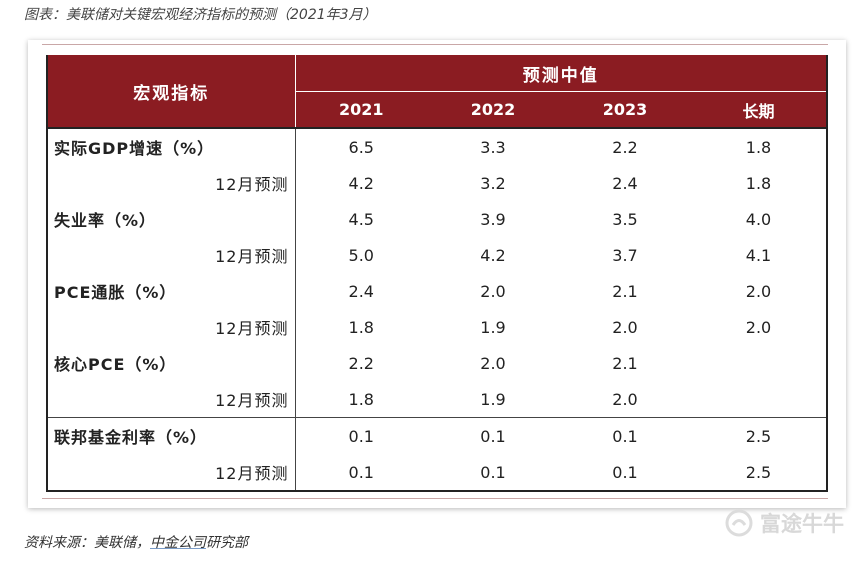  Describe the element at coordinates (437, 219) in the screenshot. I see `table-row: 失业率（%） 4.5 3.9 3.5 4.0` at that location.